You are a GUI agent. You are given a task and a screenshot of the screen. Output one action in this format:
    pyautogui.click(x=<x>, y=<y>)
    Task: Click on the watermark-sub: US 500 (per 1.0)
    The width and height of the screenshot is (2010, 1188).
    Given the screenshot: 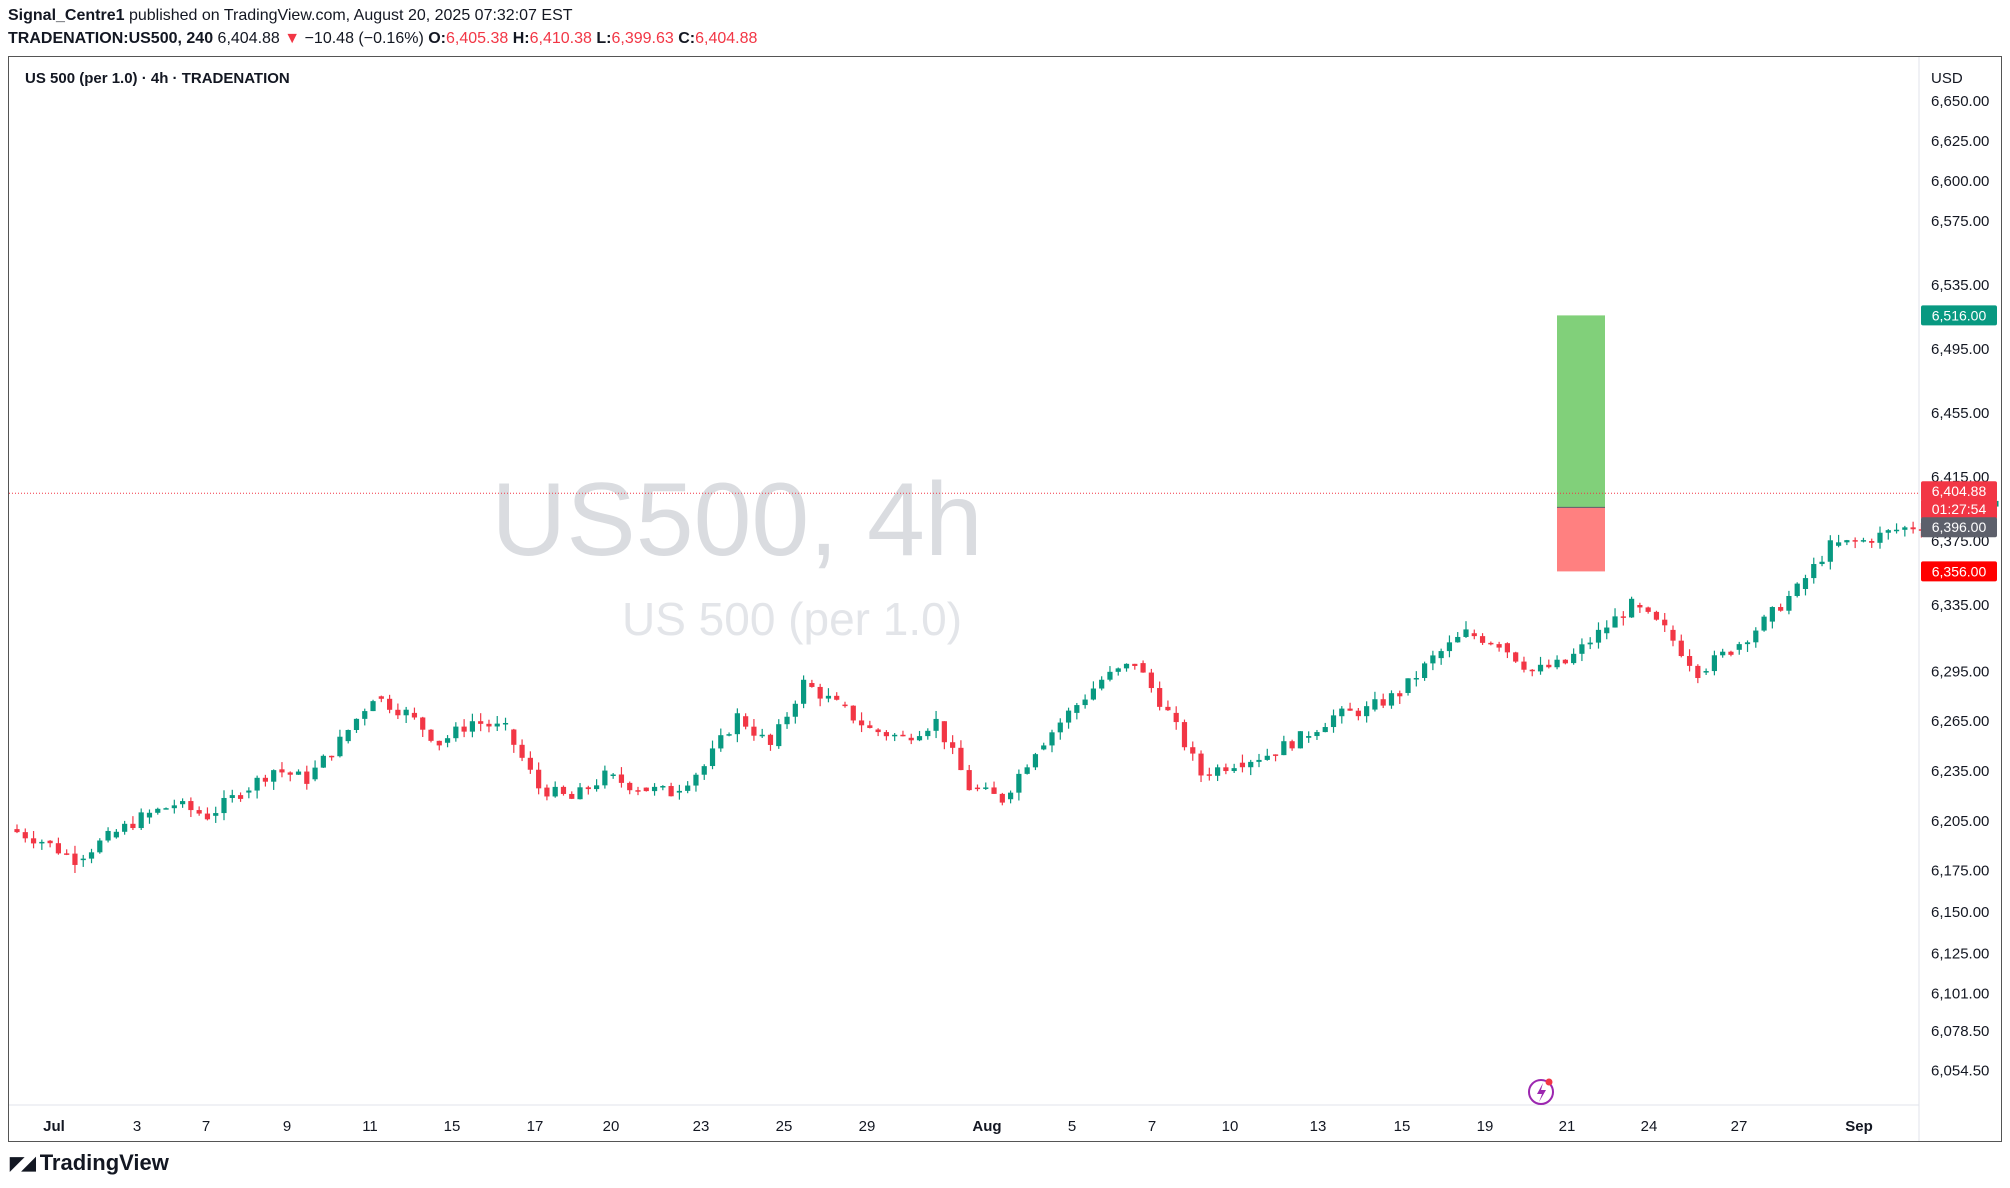 What is the action you would take?
    pyautogui.click(x=792, y=619)
    